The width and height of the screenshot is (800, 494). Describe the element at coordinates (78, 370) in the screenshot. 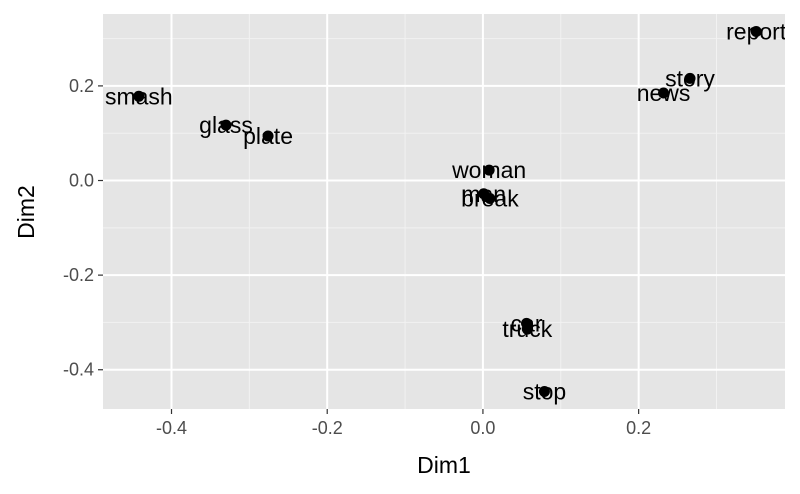

I see `y-tick-label: -0.4` at that location.